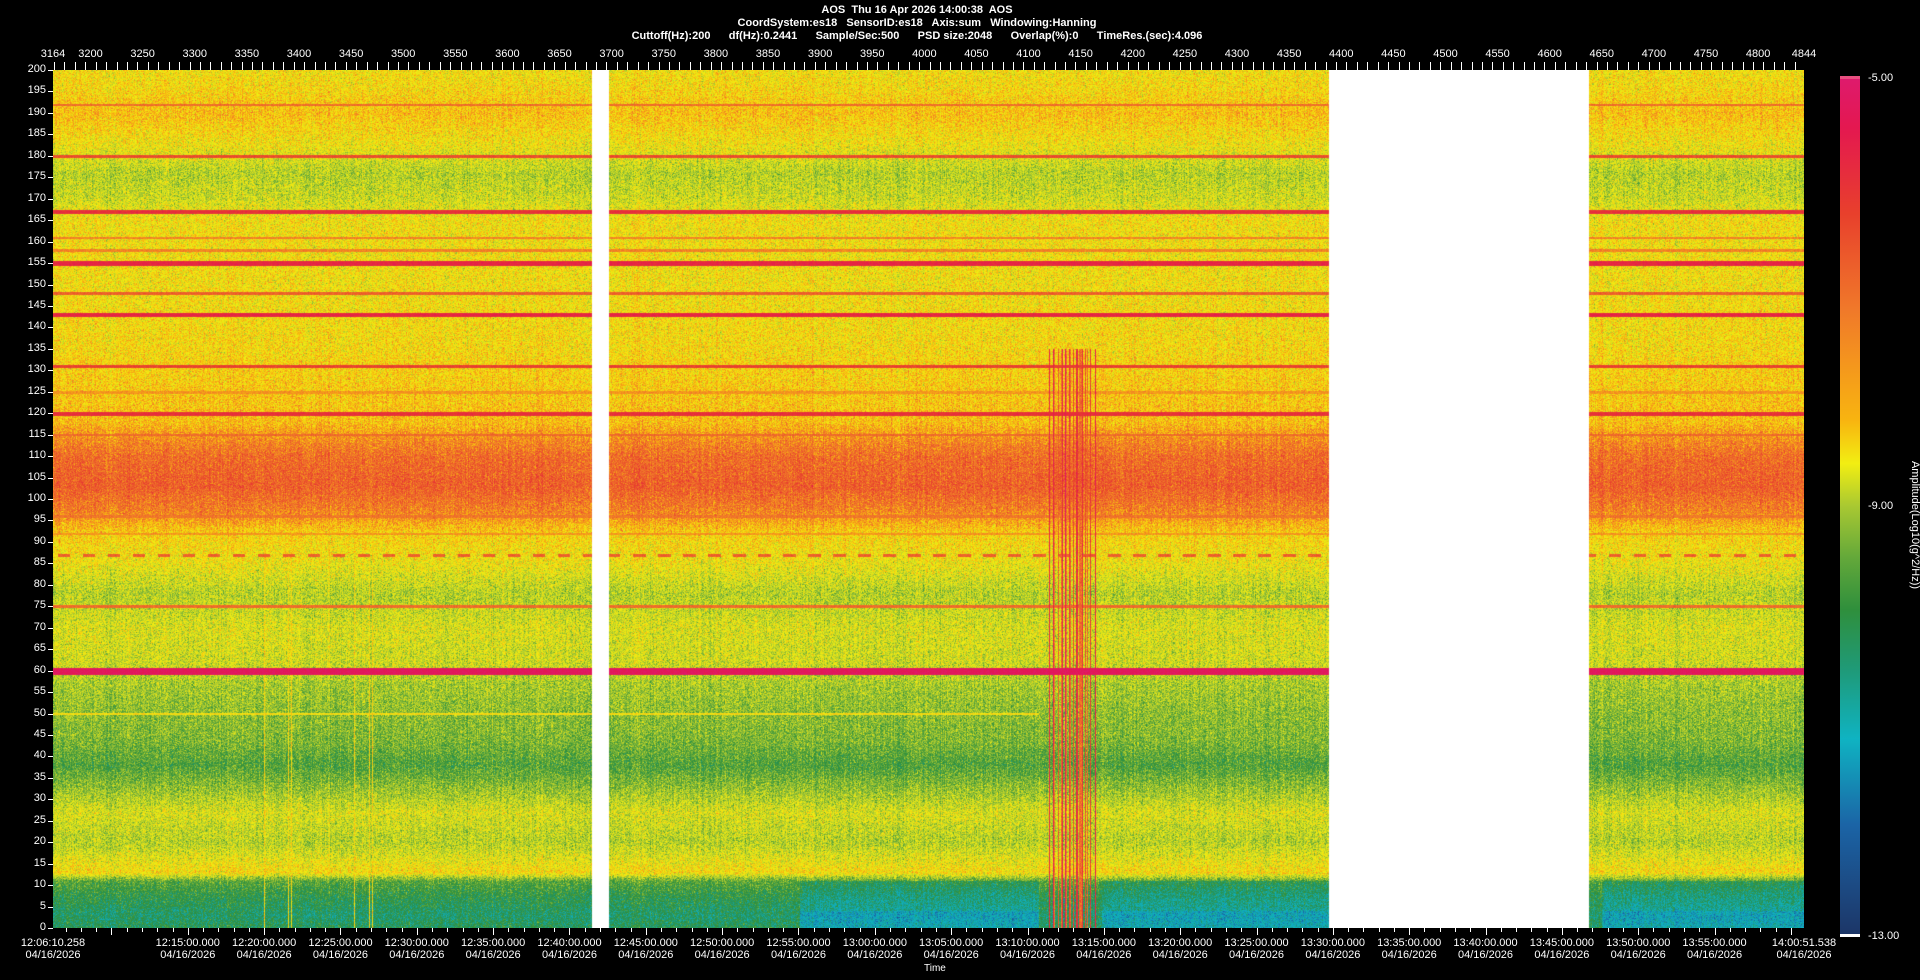 This screenshot has width=1920, height=980. I want to click on time-tick-time: 13:05:00.000, so click(951, 943).